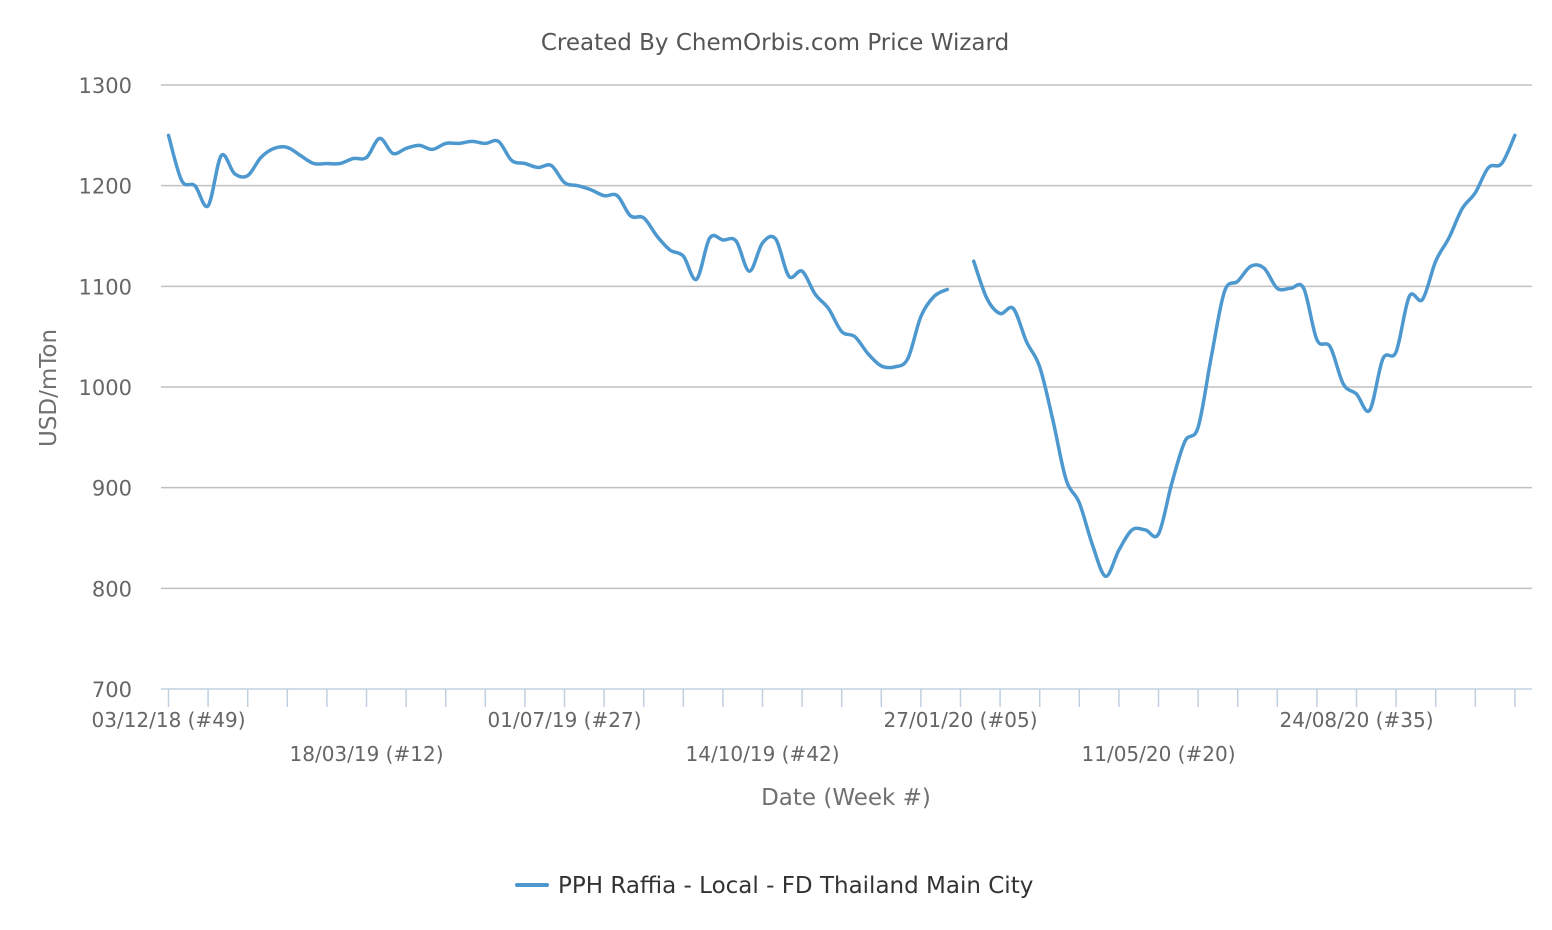 This screenshot has width=1552, height=930. What do you see at coordinates (841, 698) in the screenshot?
I see `x-axis-ticks` at bounding box center [841, 698].